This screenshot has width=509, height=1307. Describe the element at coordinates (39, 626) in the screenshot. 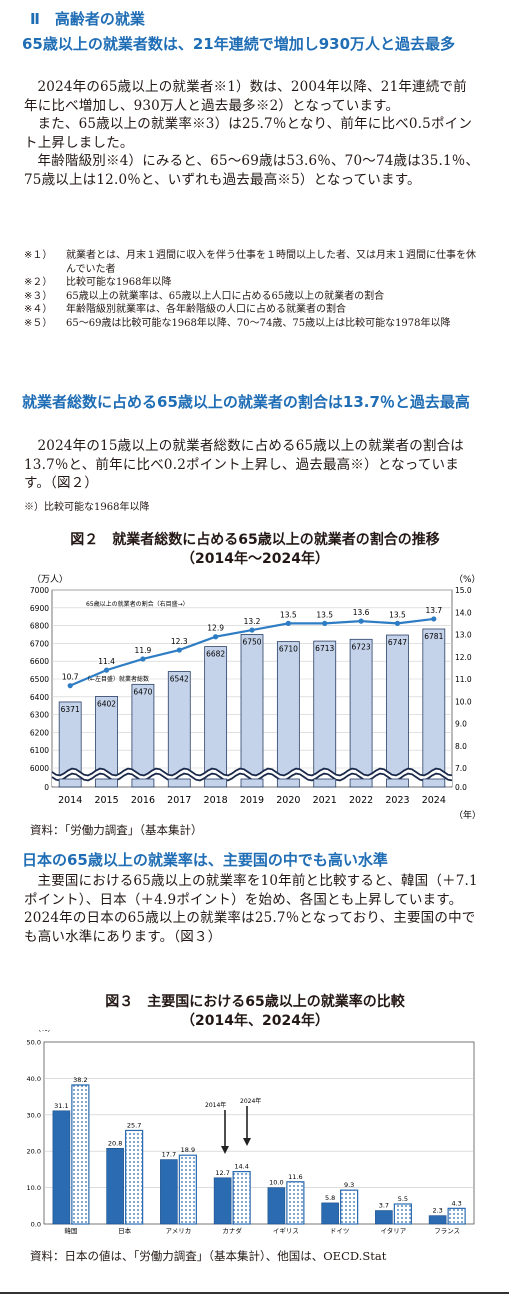

I see `fig2-left-tick: 6800` at that location.